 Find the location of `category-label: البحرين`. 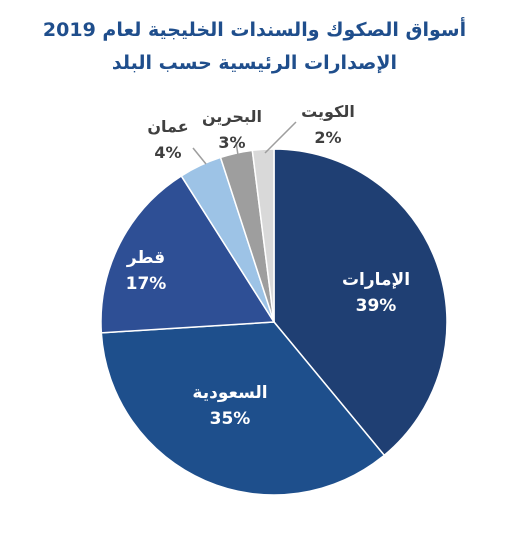

category-label: البحرين is located at coordinates (232, 116).